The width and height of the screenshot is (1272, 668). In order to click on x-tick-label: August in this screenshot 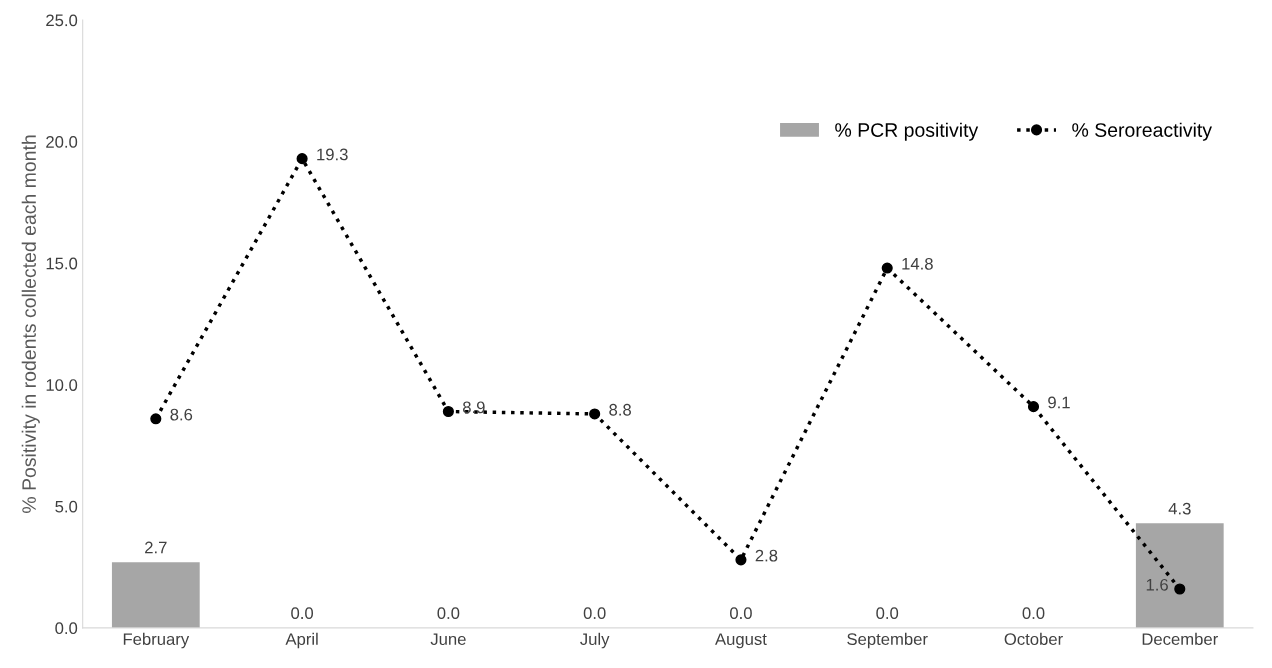, I will do `click(741, 641)`.